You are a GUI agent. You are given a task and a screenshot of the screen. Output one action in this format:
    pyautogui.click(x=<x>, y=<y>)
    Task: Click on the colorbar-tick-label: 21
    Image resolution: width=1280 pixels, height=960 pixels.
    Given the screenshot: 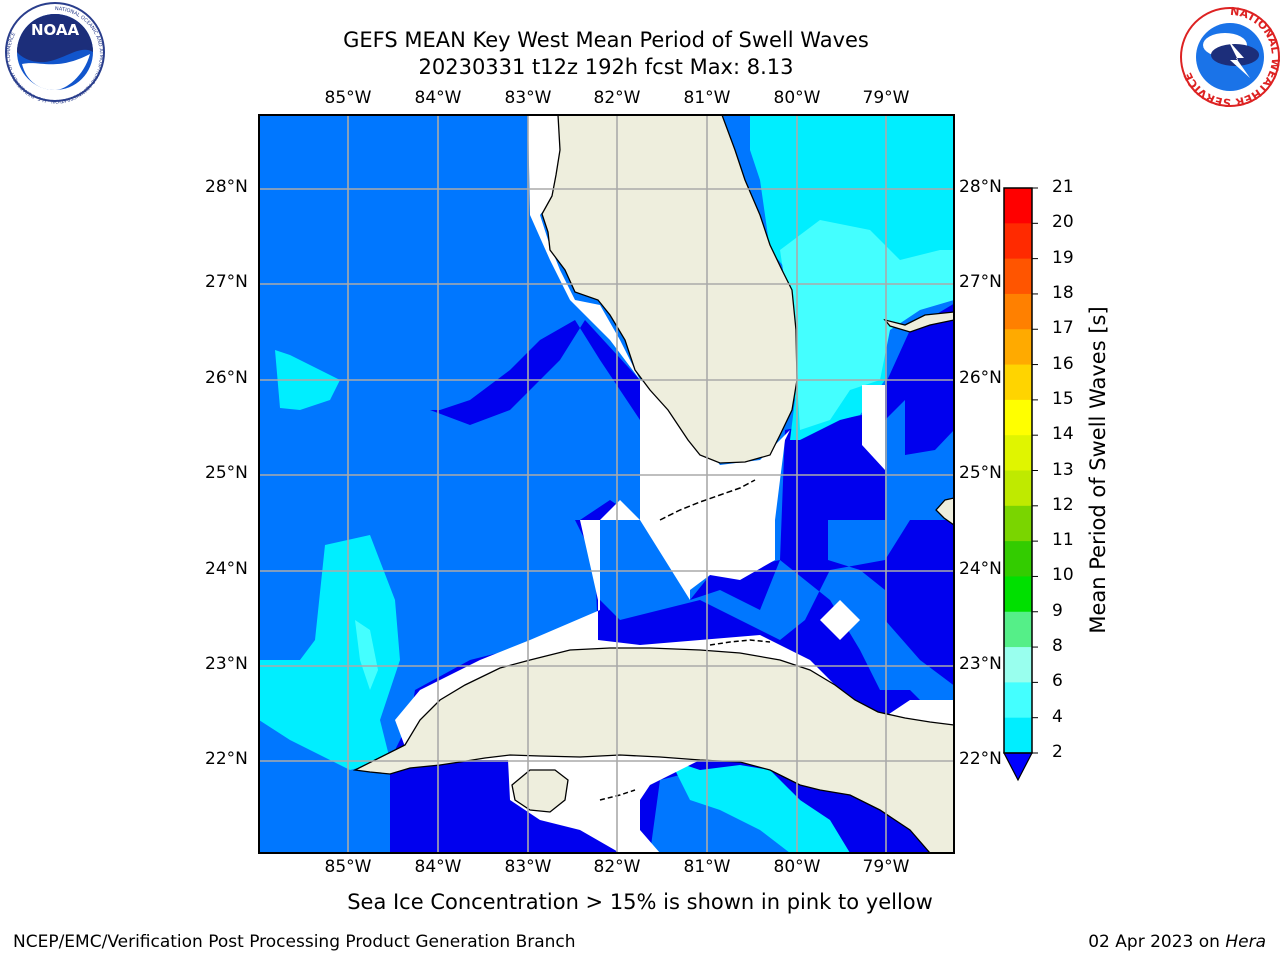 What is the action you would take?
    pyautogui.click(x=1063, y=187)
    